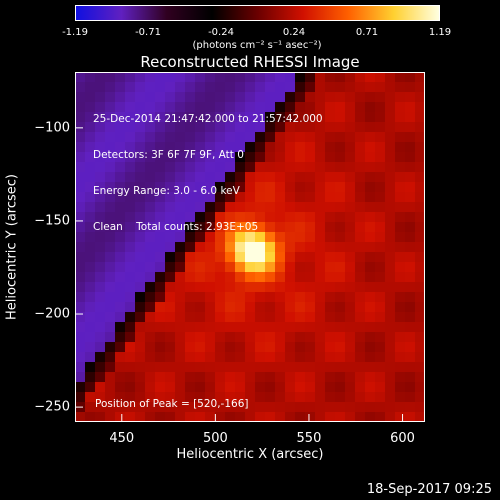 This screenshot has height=500, width=500. What do you see at coordinates (367, 32) in the screenshot?
I see `colorbar-tick: 0.71` at bounding box center [367, 32].